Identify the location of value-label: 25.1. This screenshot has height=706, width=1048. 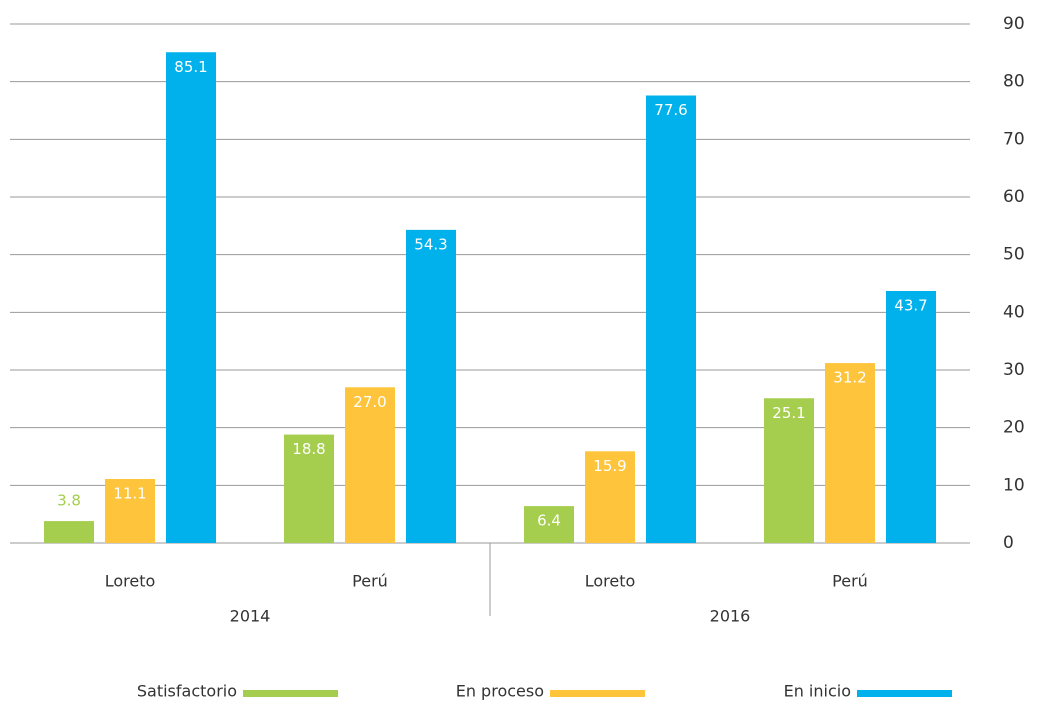
(788, 413).